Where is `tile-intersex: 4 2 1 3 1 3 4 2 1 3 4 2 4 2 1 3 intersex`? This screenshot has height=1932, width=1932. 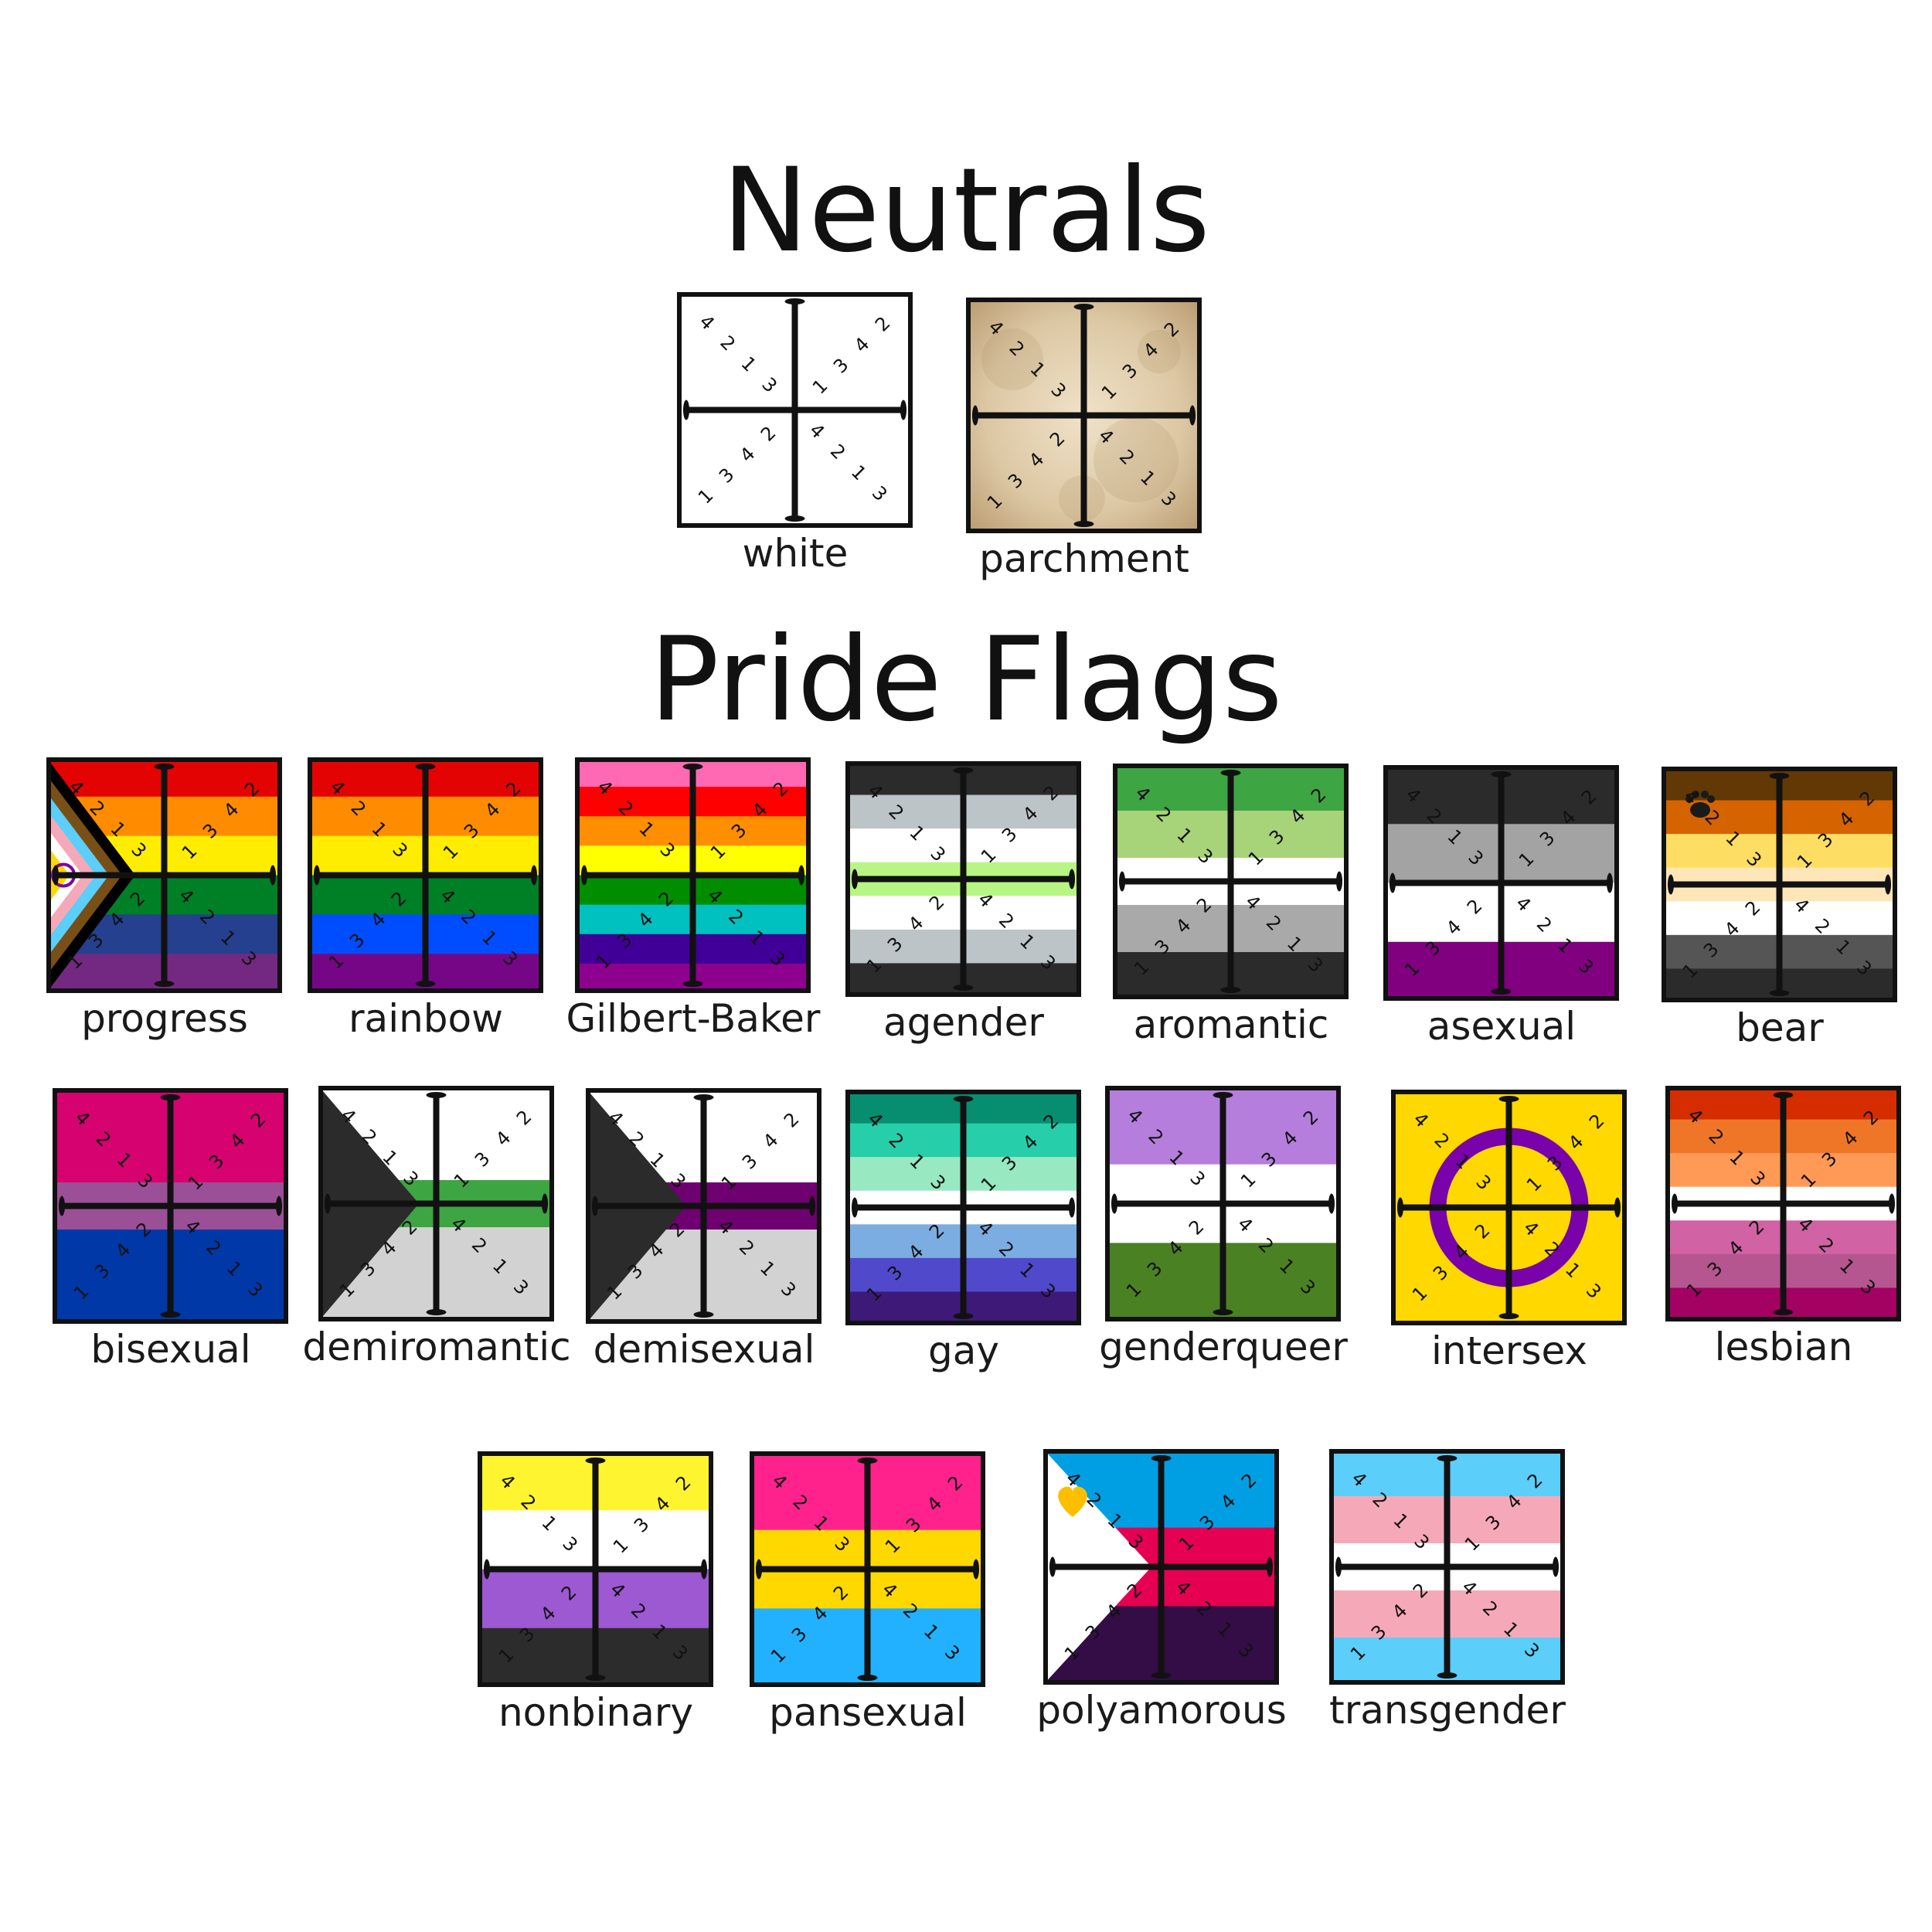
tile-intersex: 4 2 1 3 1 3 4 2 1 3 4 2 4 2 1 3 intersex is located at coordinates (1509, 1230).